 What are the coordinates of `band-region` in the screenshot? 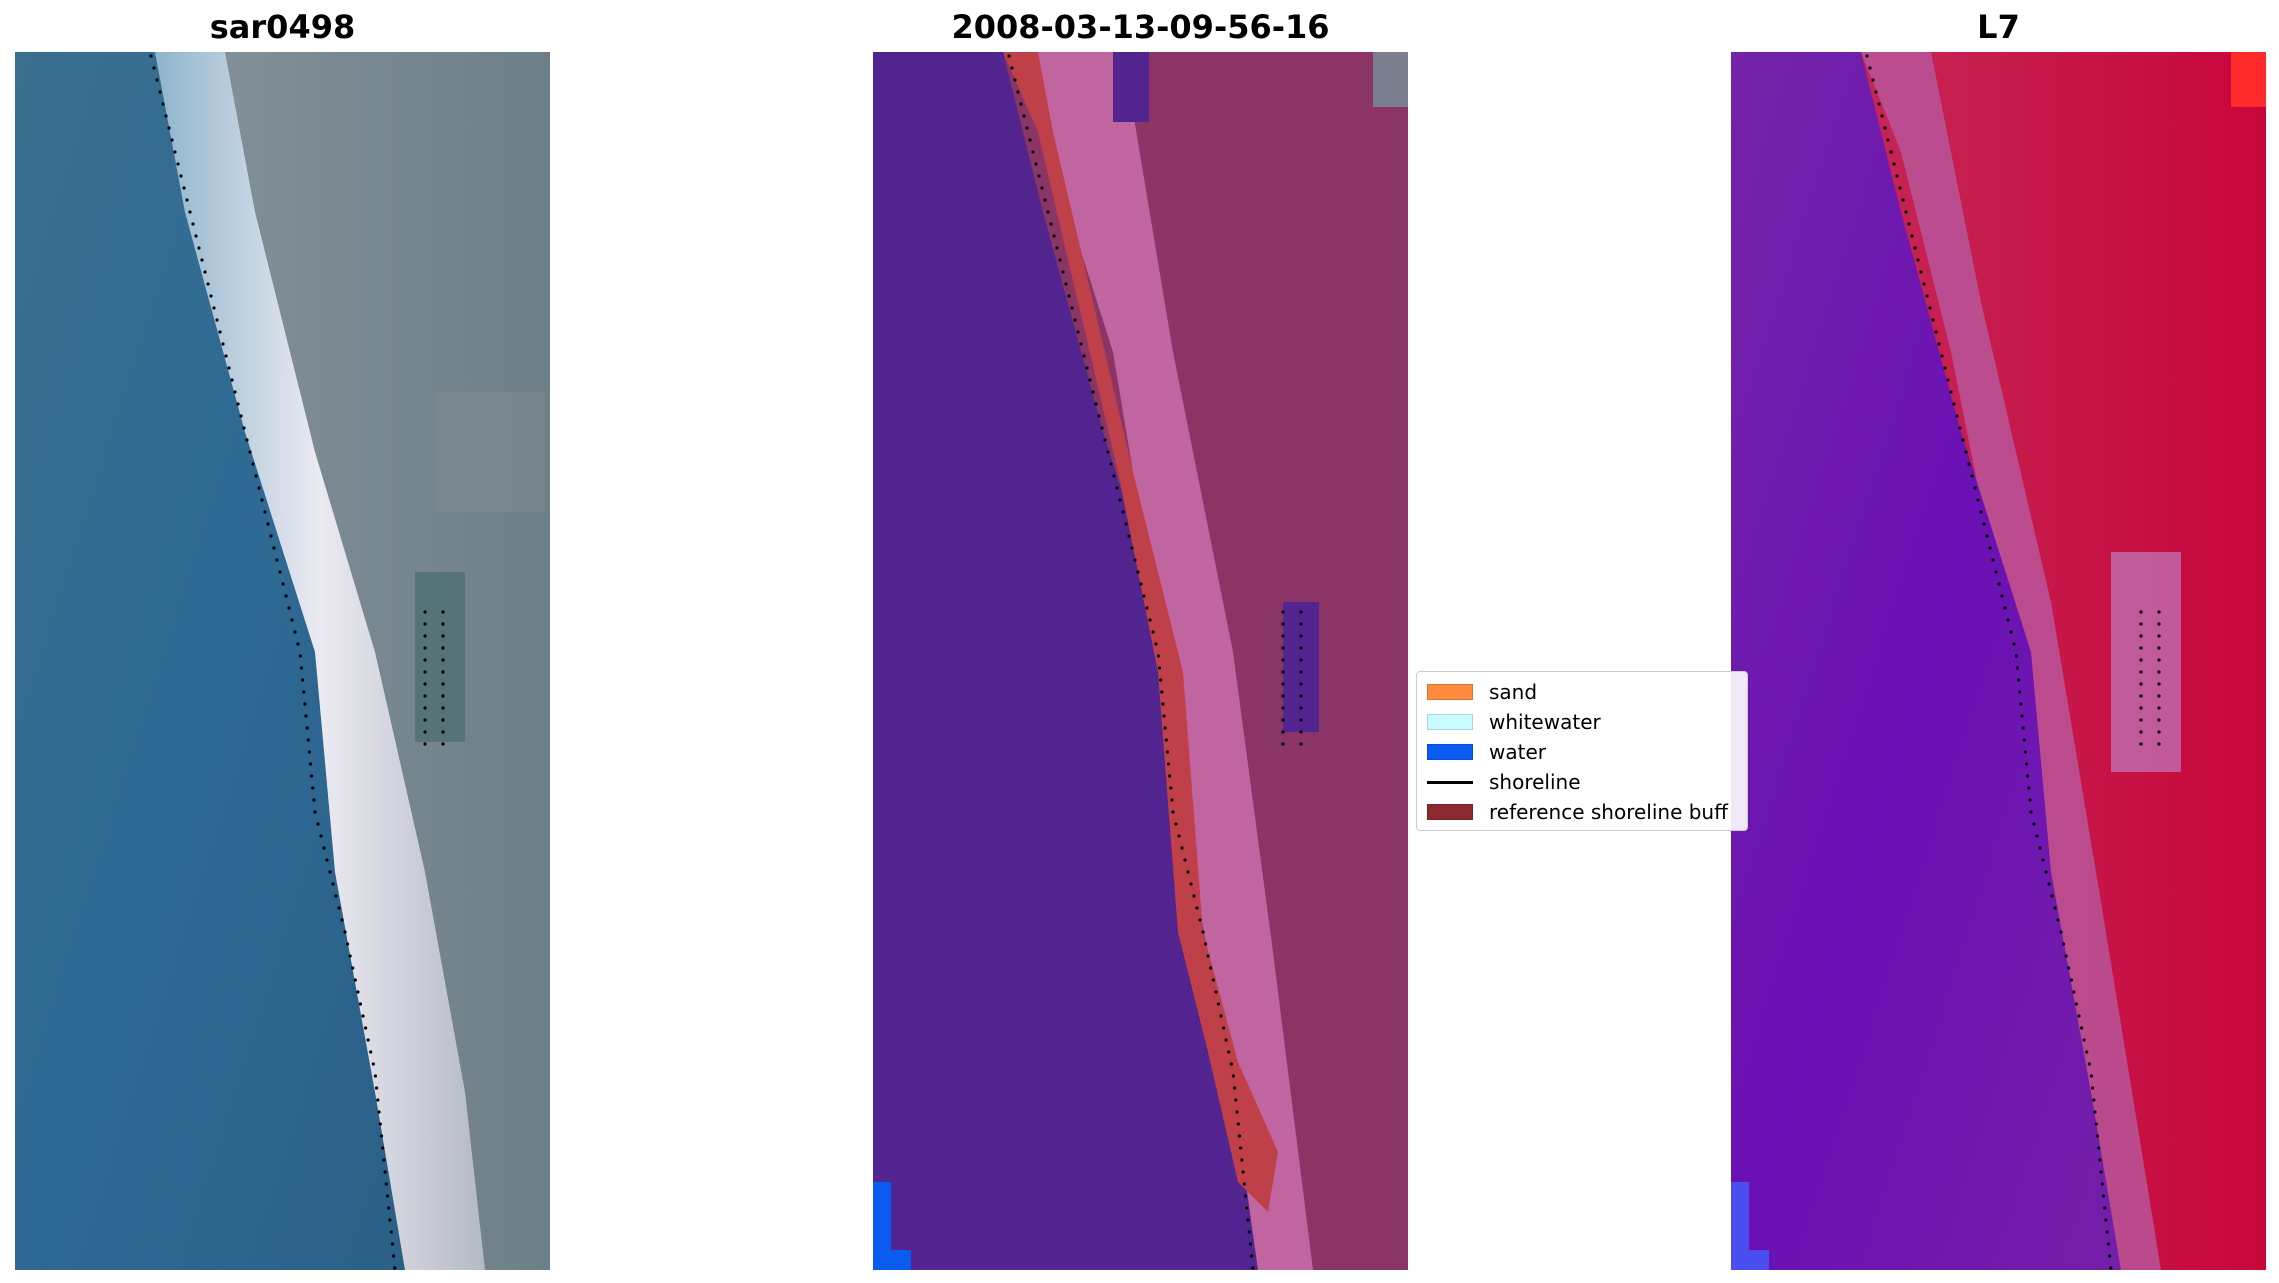 It's located at (2011, 661).